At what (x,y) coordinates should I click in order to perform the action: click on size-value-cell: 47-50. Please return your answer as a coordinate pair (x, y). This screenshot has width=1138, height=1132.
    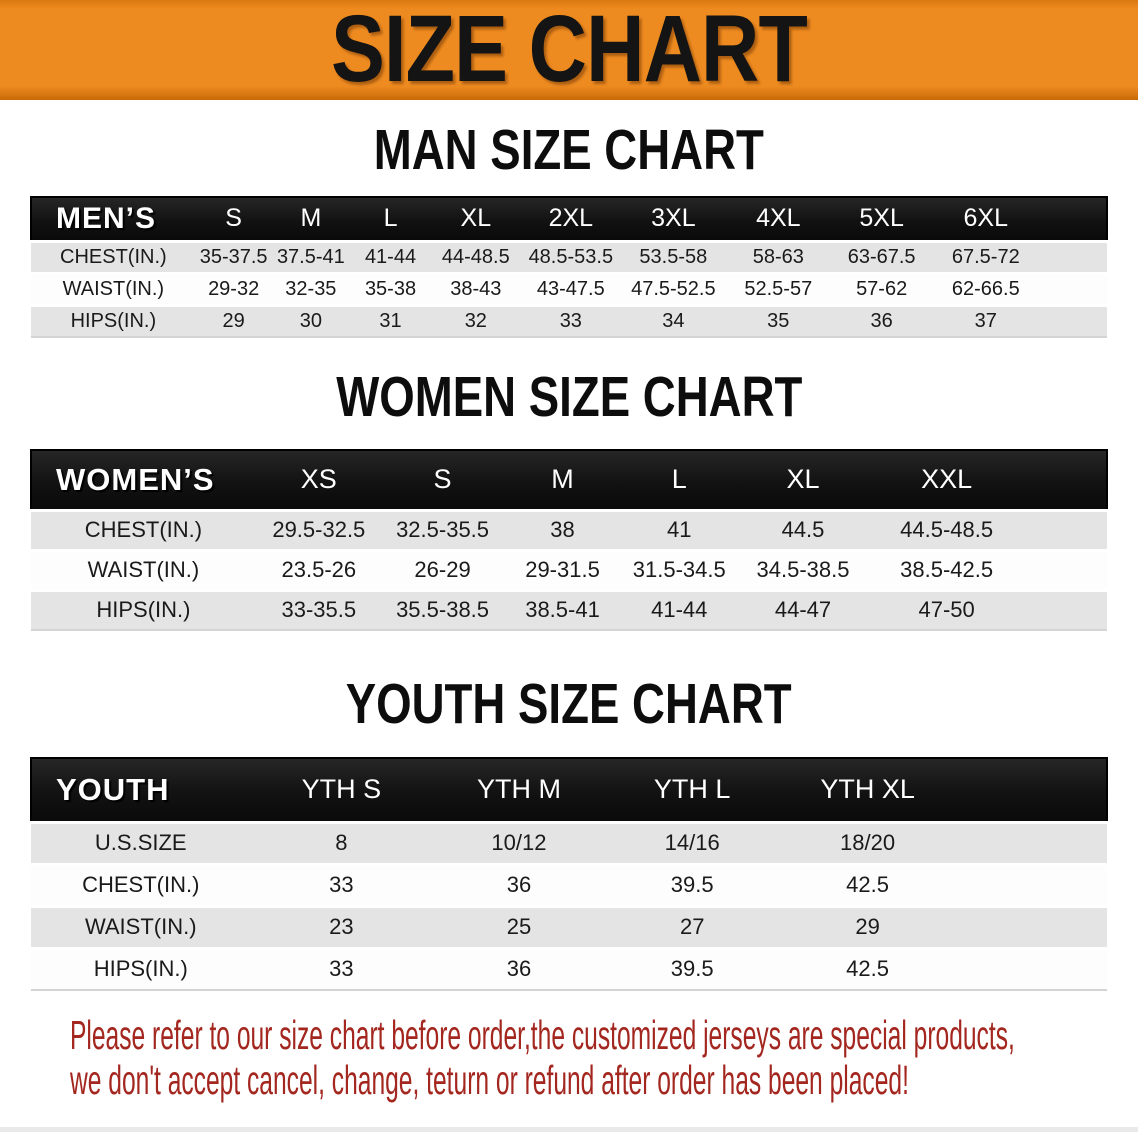
    Looking at the image, I should click on (946, 610).